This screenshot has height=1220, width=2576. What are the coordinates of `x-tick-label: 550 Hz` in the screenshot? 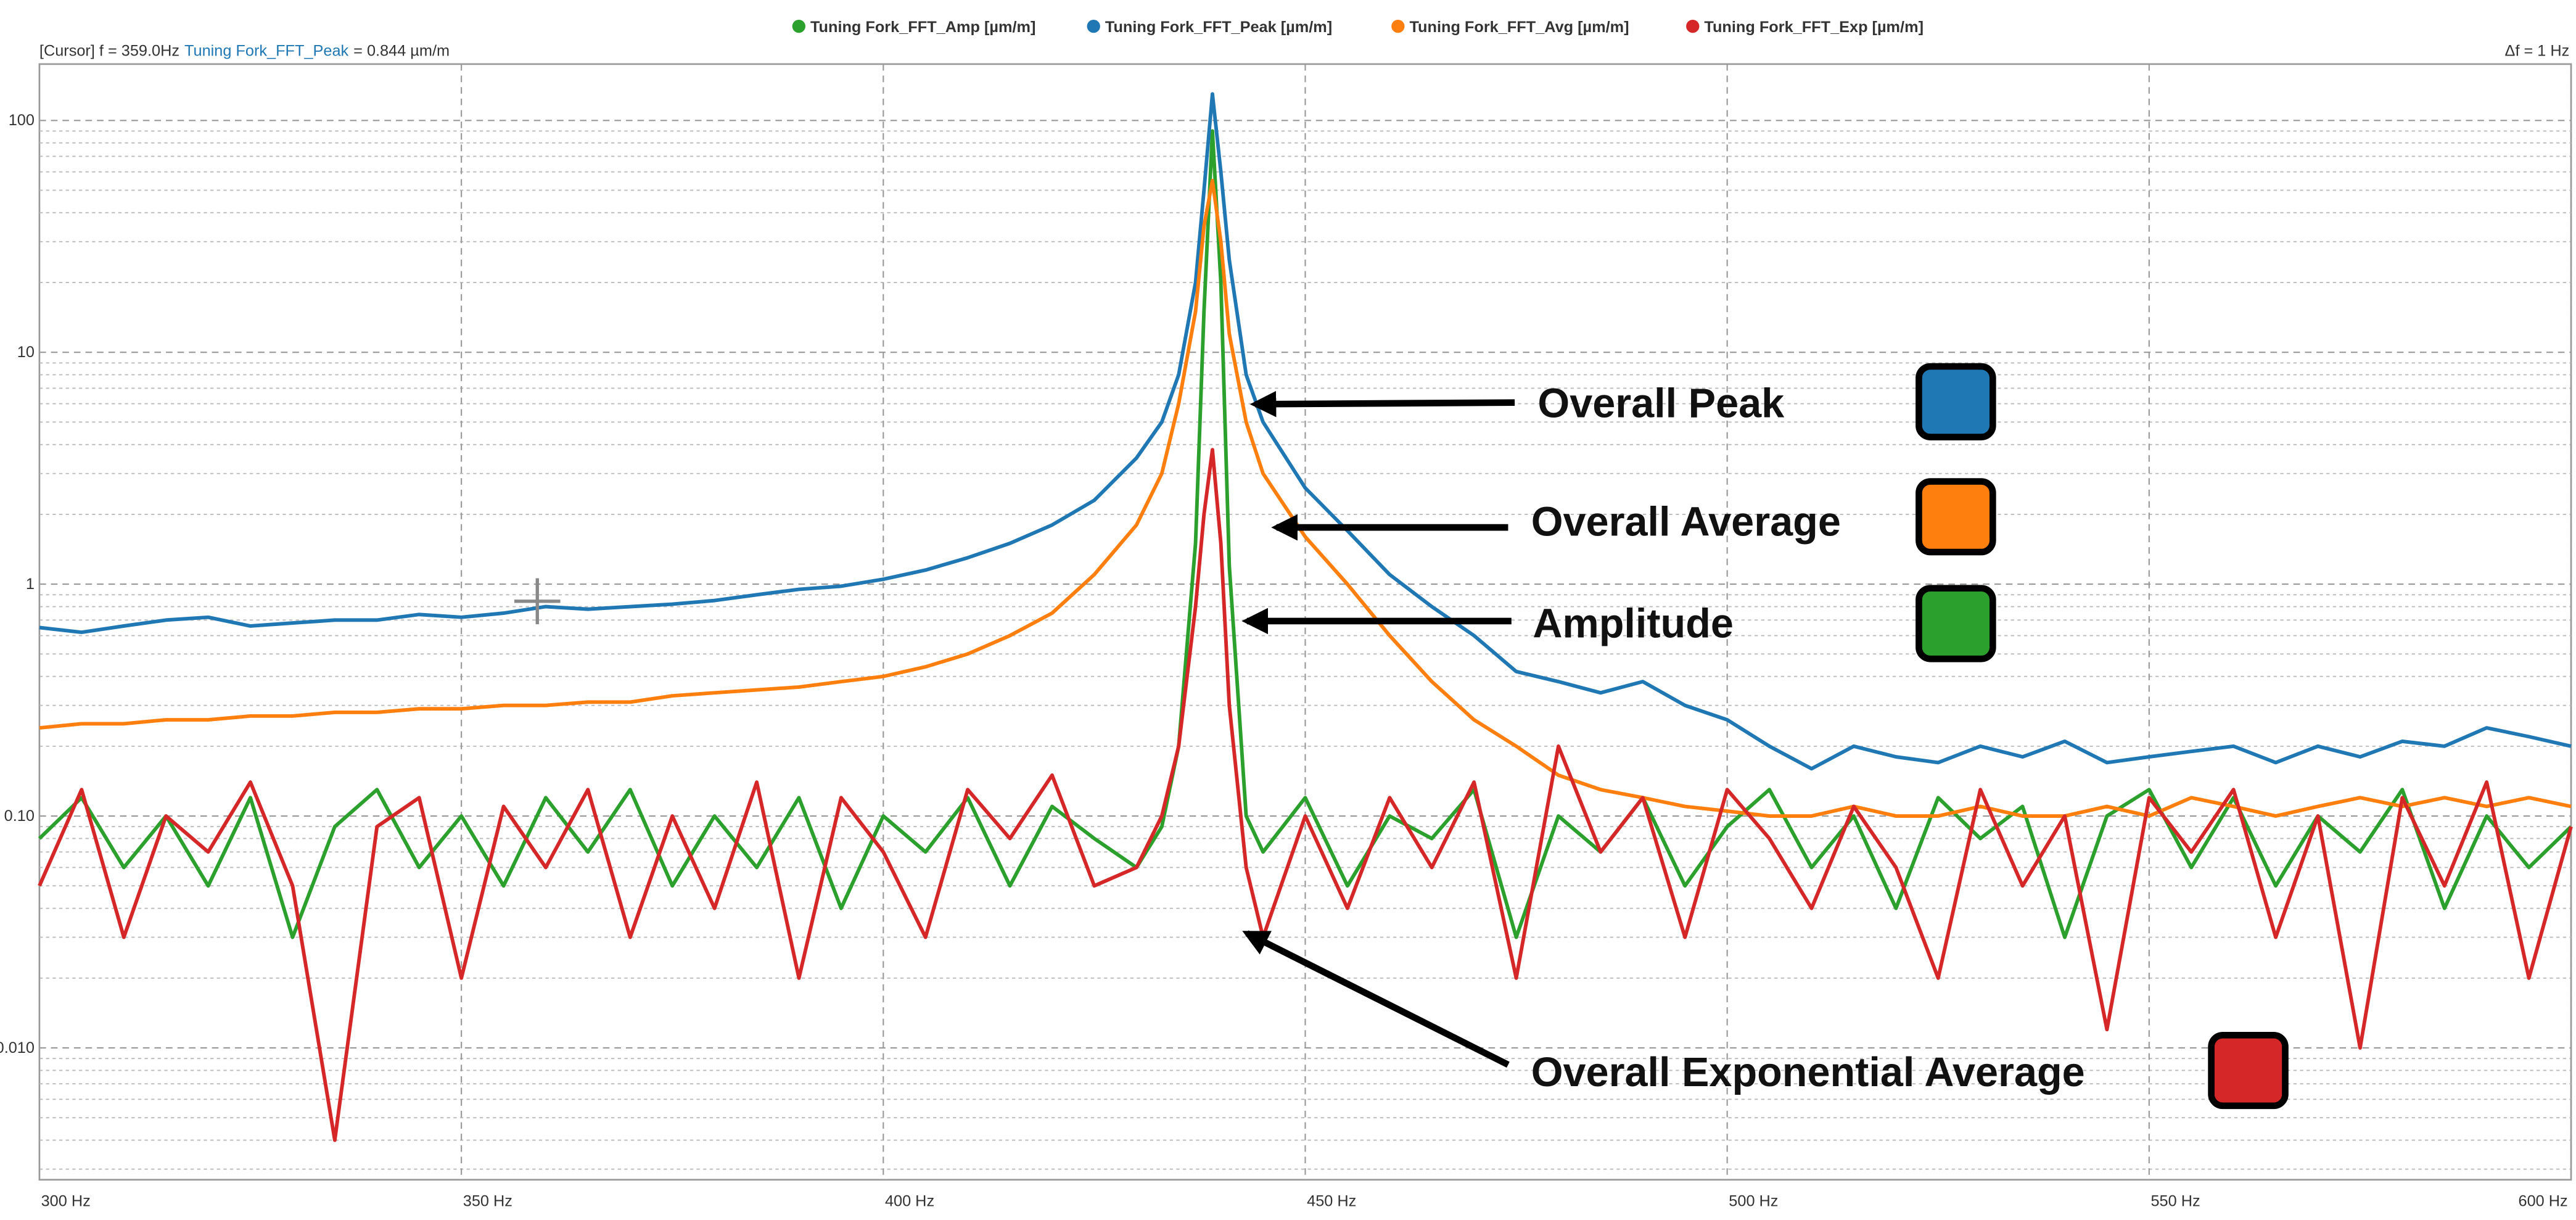 It's located at (2175, 1201).